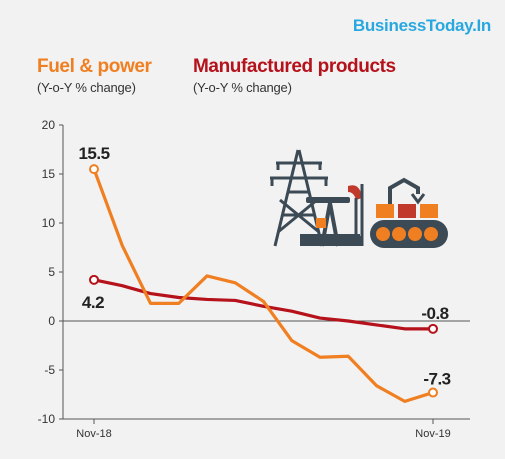 This screenshot has width=505, height=459. Describe the element at coordinates (263, 304) in the screenshot. I see `series-line-manufactured-products` at that location.